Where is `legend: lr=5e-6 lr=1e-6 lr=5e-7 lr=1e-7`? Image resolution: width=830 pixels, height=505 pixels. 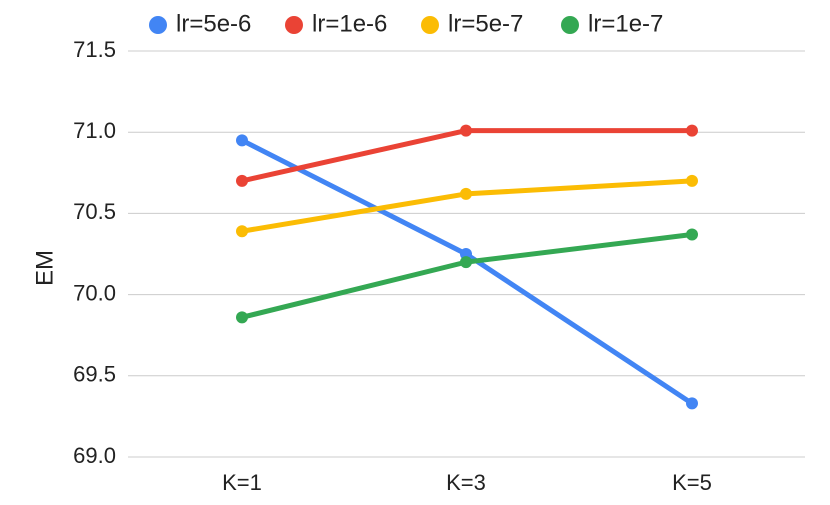
legend: lr=5e-6 lr=1e-6 lr=5e-7 lr=1e-7 is located at coordinates (406, 23).